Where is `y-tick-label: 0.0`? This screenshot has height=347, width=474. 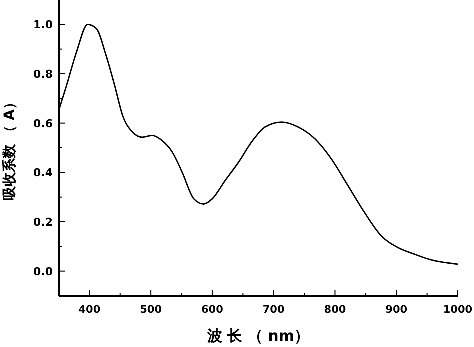
y-tick-label: 0.0 is located at coordinates (44, 271).